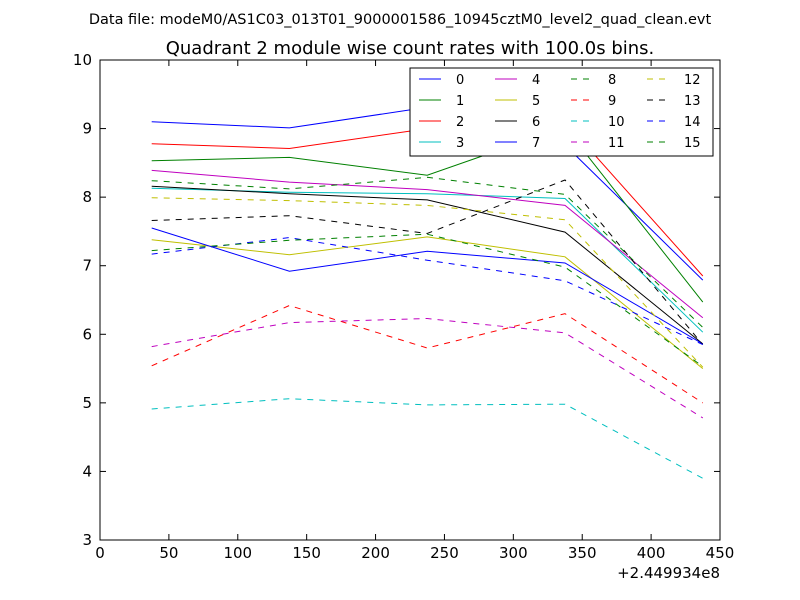 The height and width of the screenshot is (600, 800). I want to click on x-tick-label: 50, so click(168, 553).